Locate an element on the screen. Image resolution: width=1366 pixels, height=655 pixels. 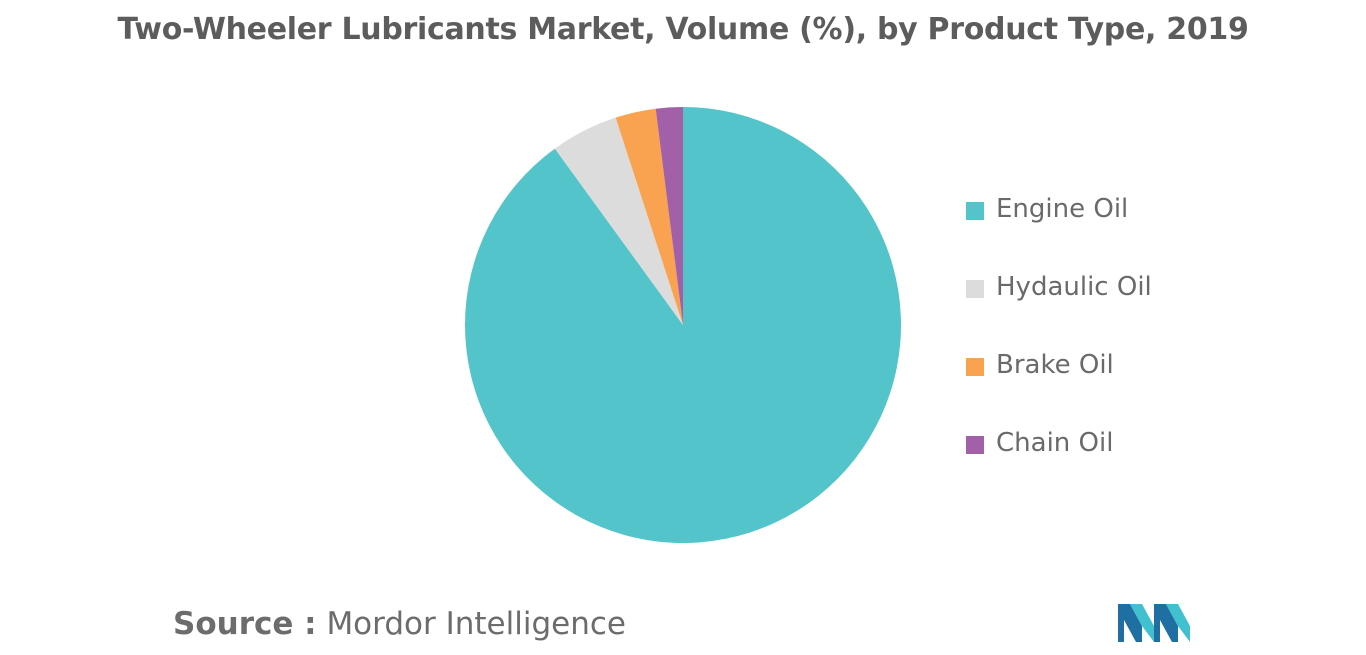
legend-label-engine-oil: Engine Oil is located at coordinates (1062, 209).